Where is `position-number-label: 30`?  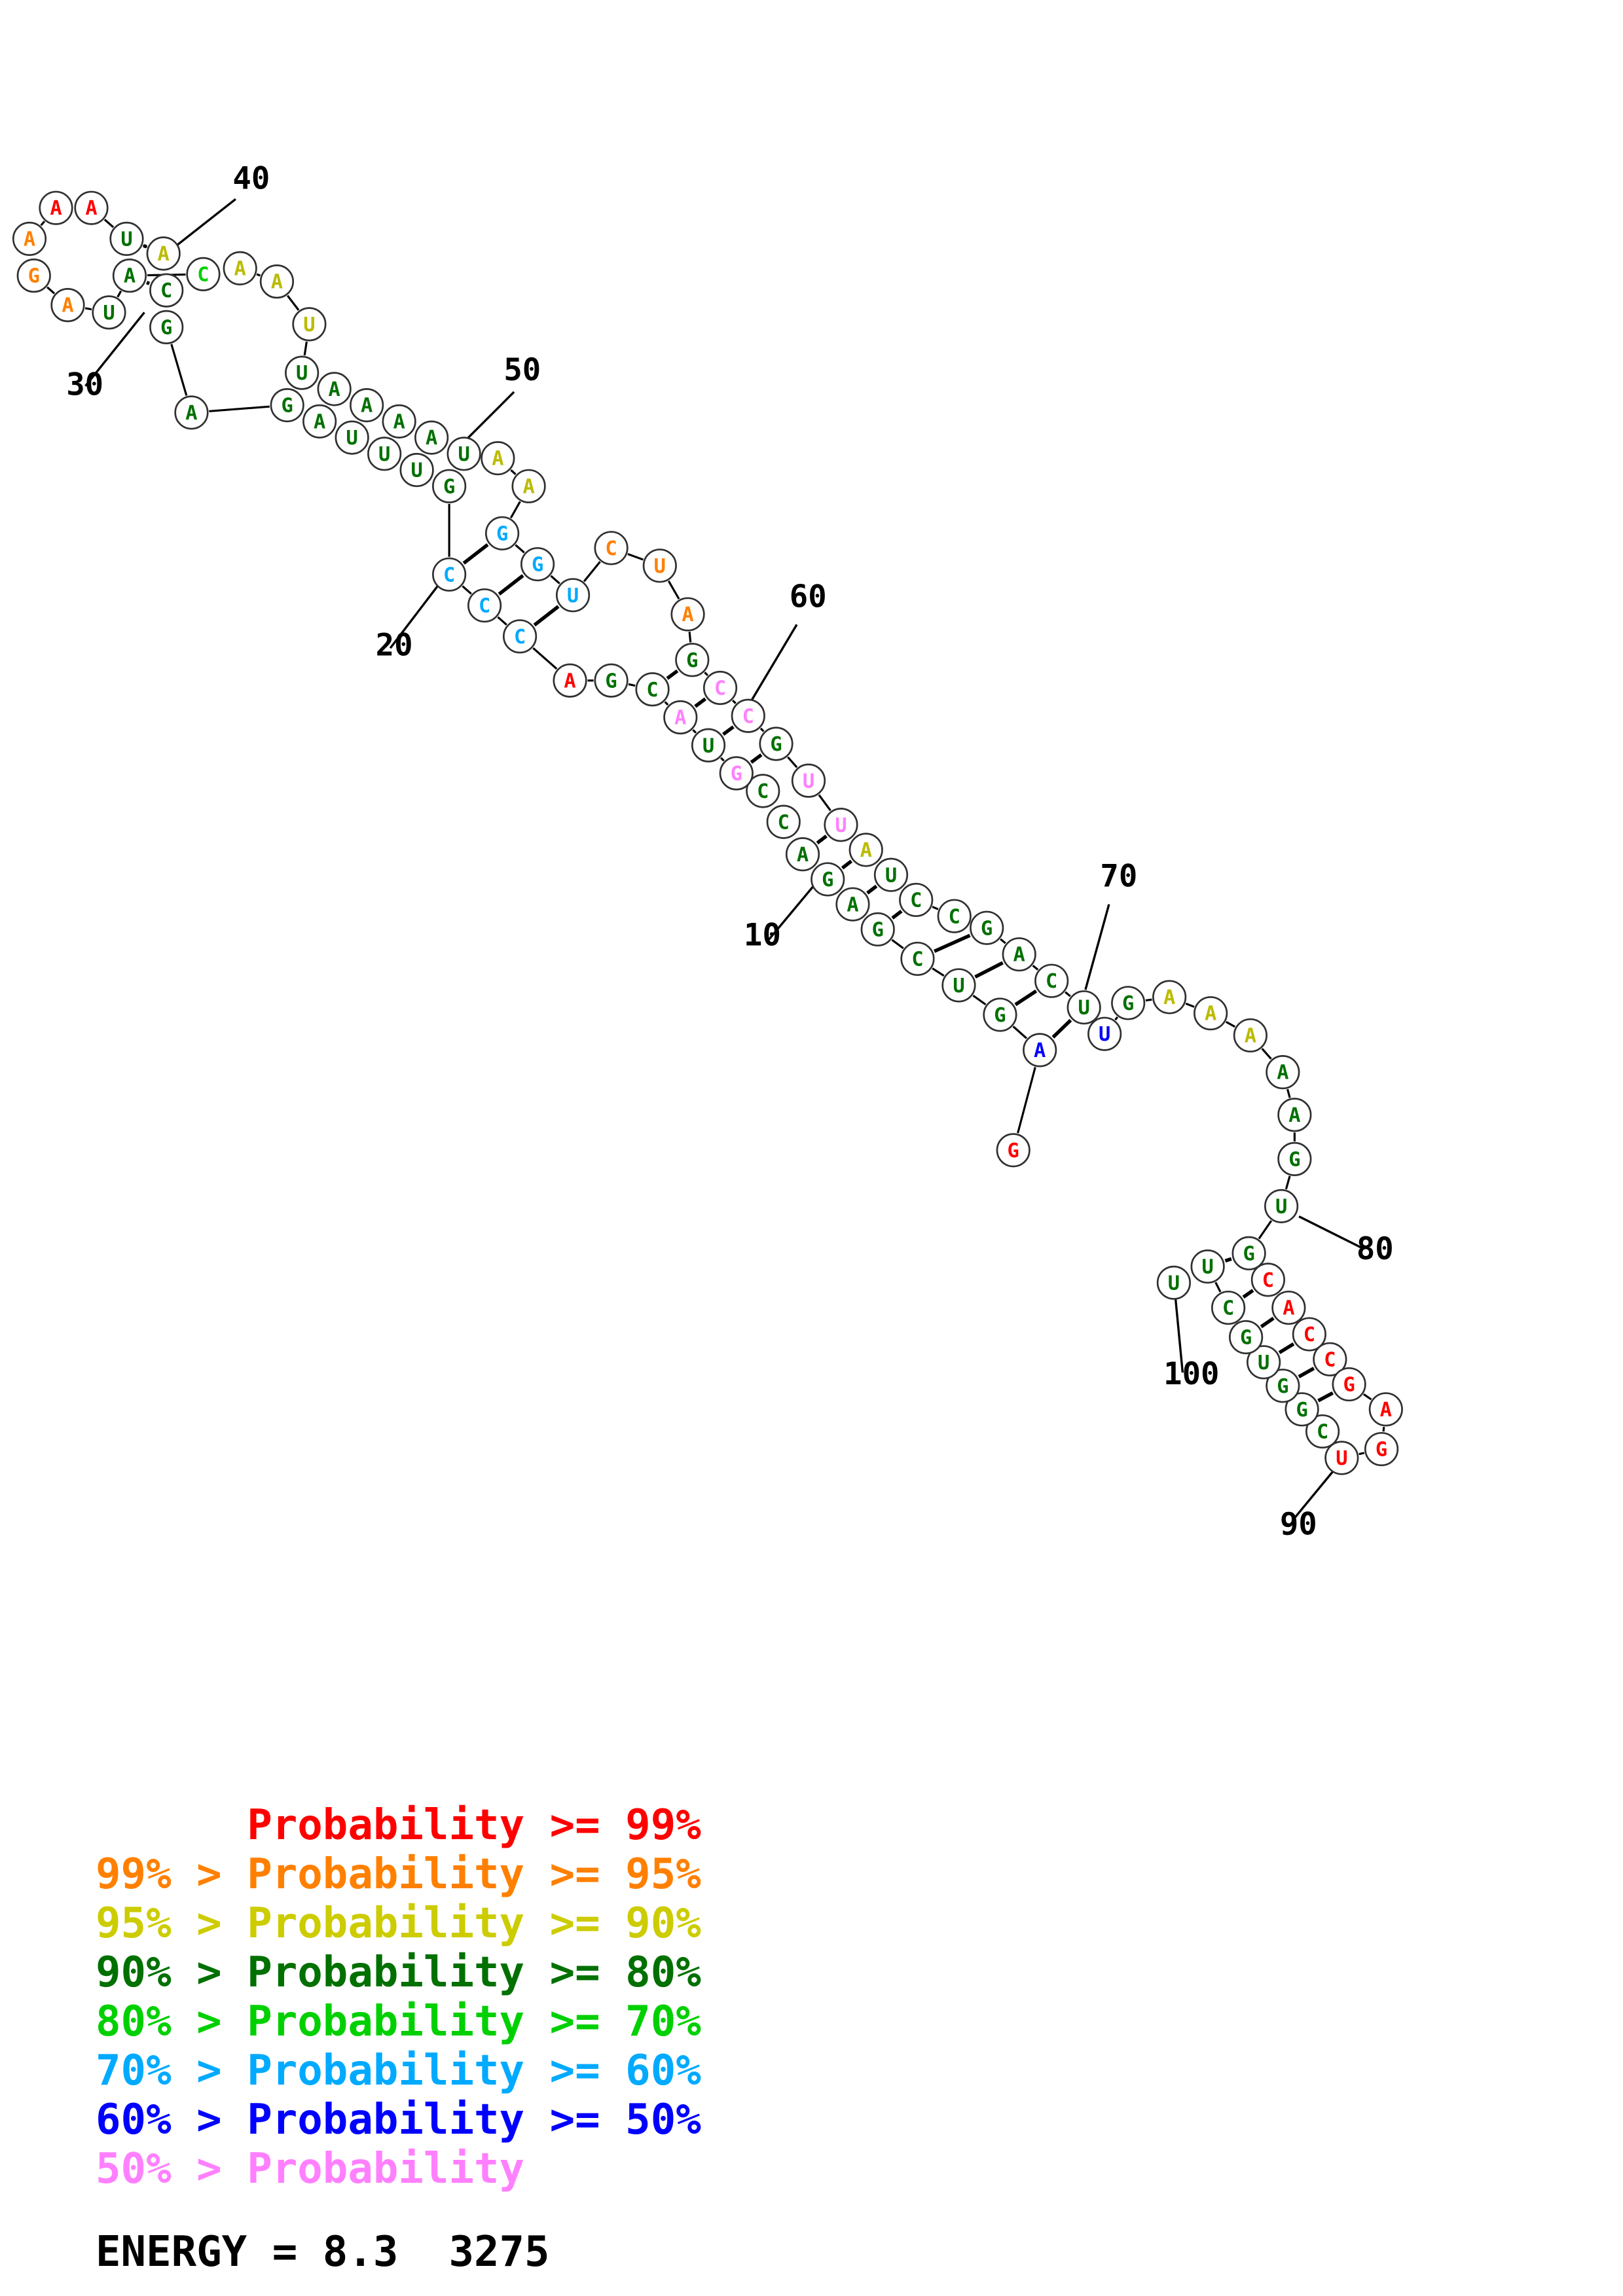
position-number-label: 30 is located at coordinates (84, 385).